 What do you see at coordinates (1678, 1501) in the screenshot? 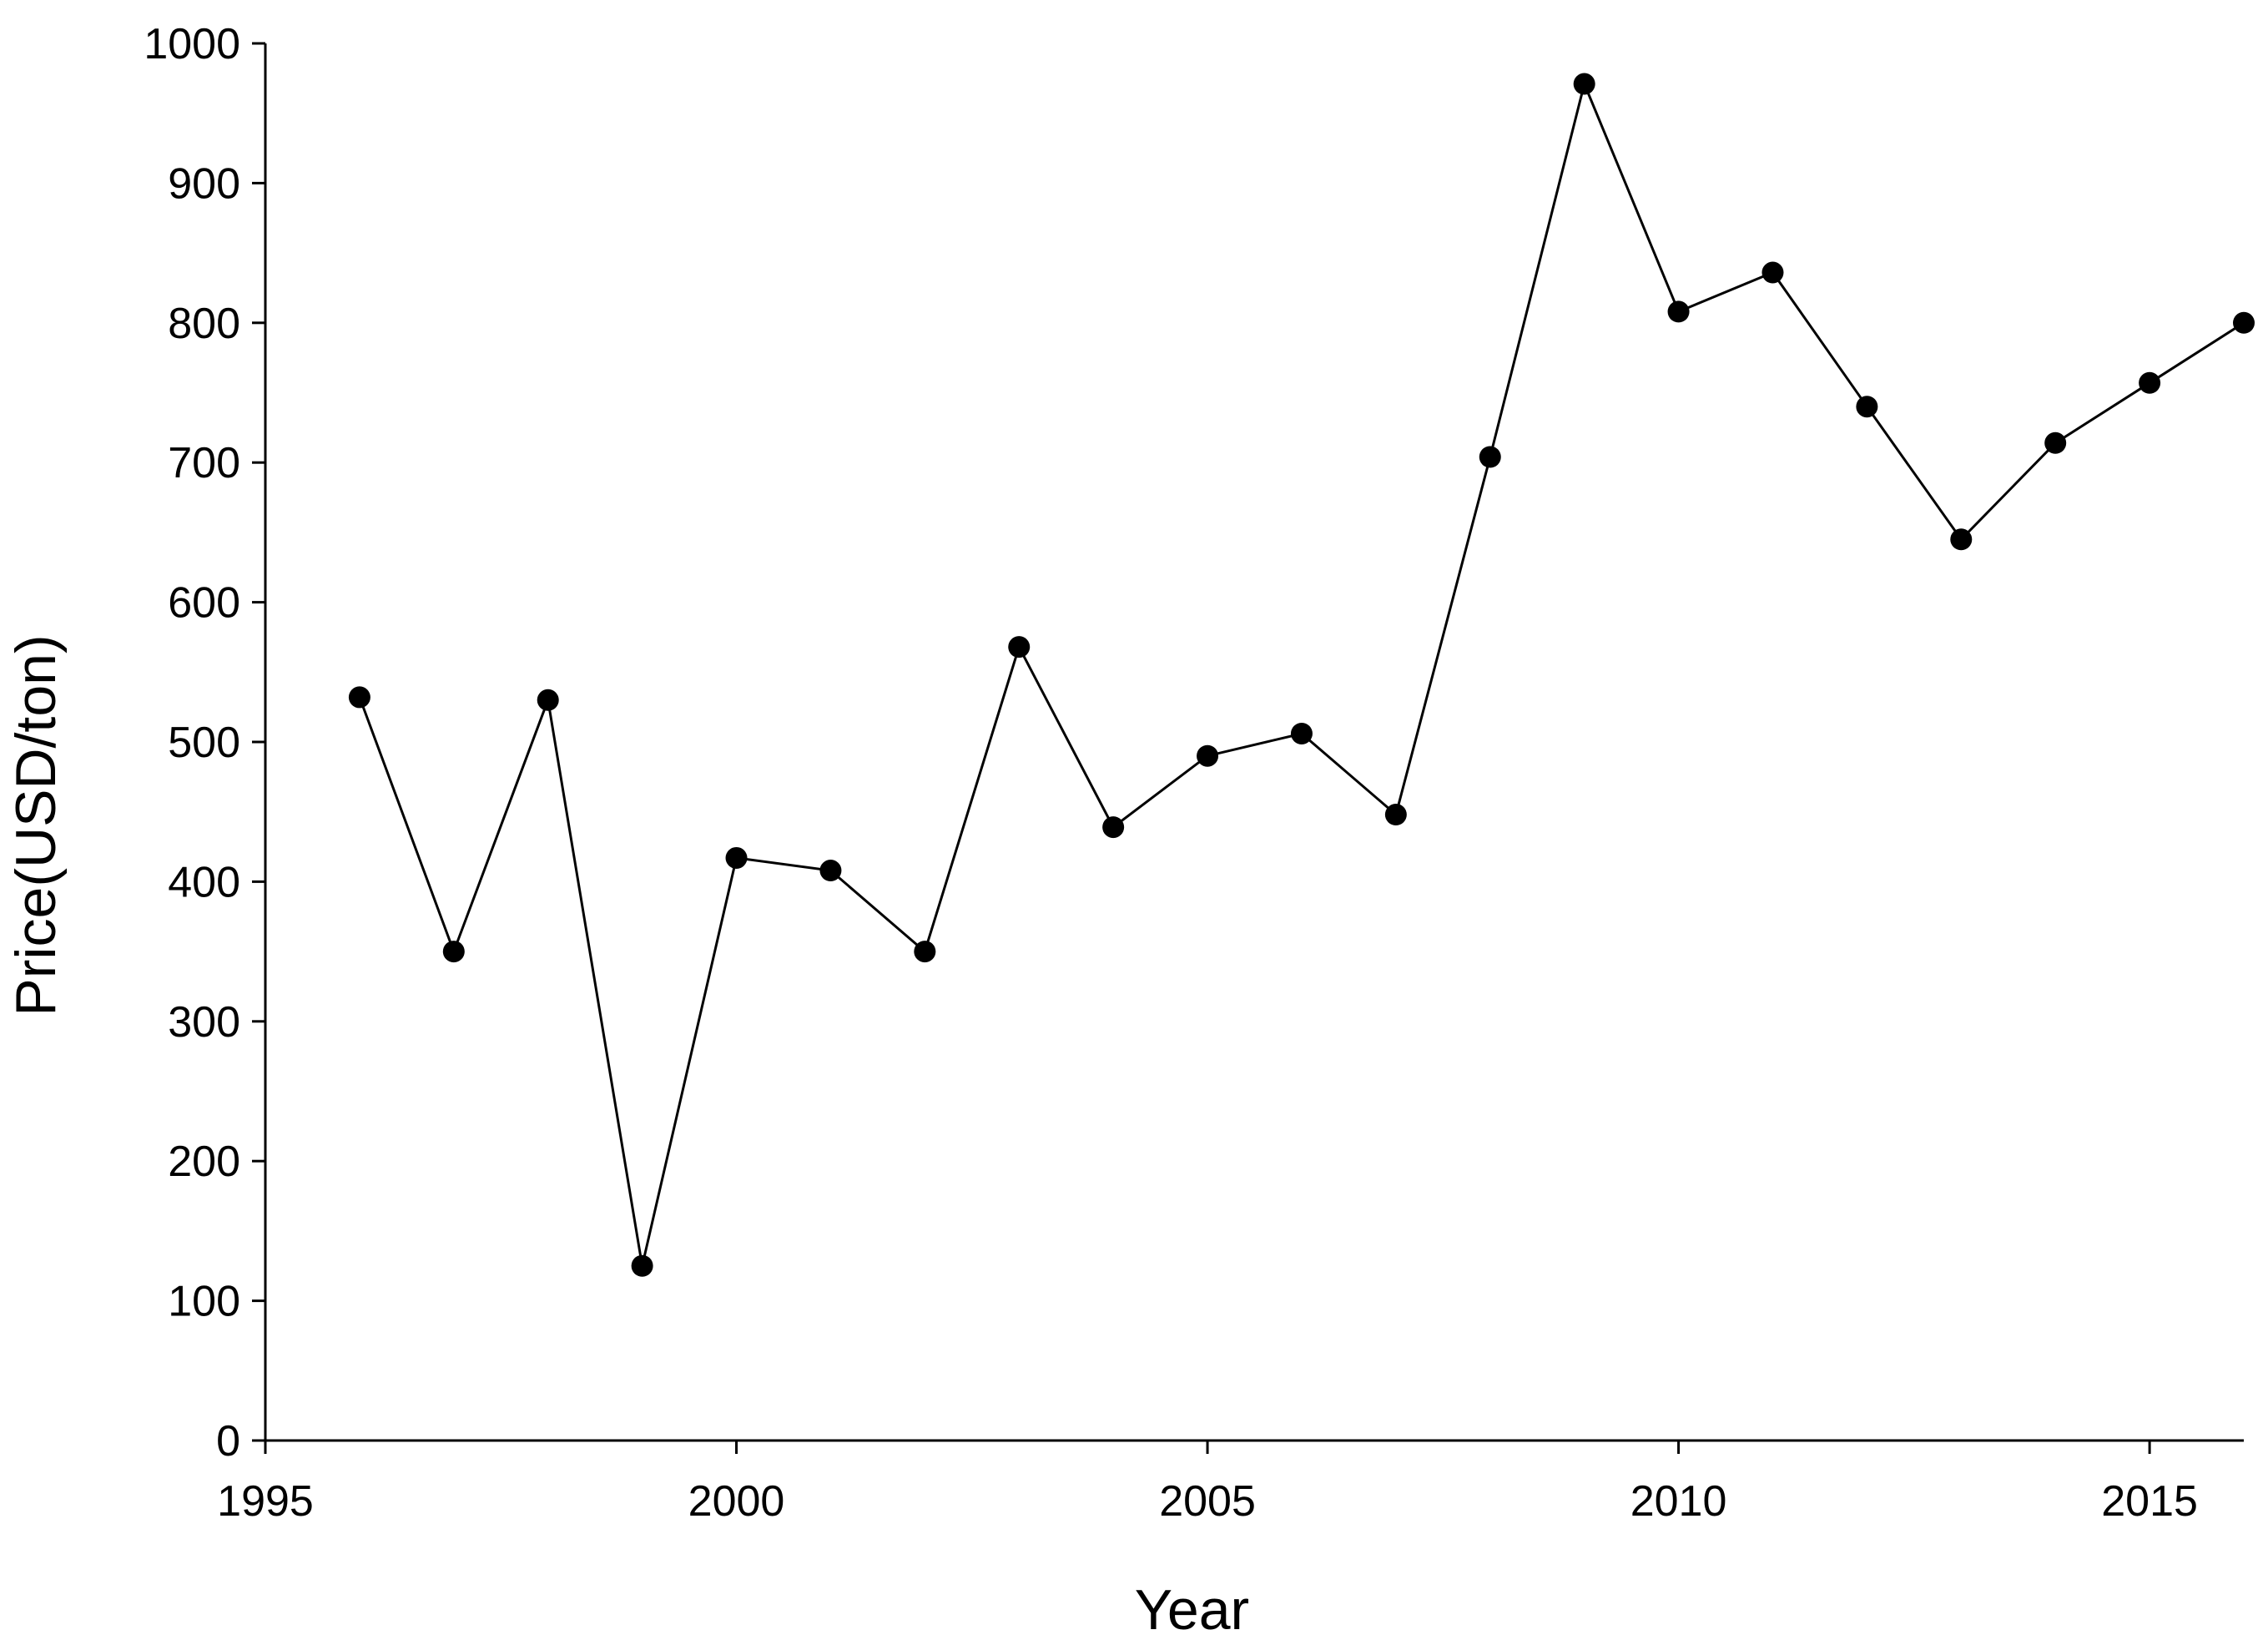
I see `x-tick-label: 2010` at bounding box center [1678, 1501].